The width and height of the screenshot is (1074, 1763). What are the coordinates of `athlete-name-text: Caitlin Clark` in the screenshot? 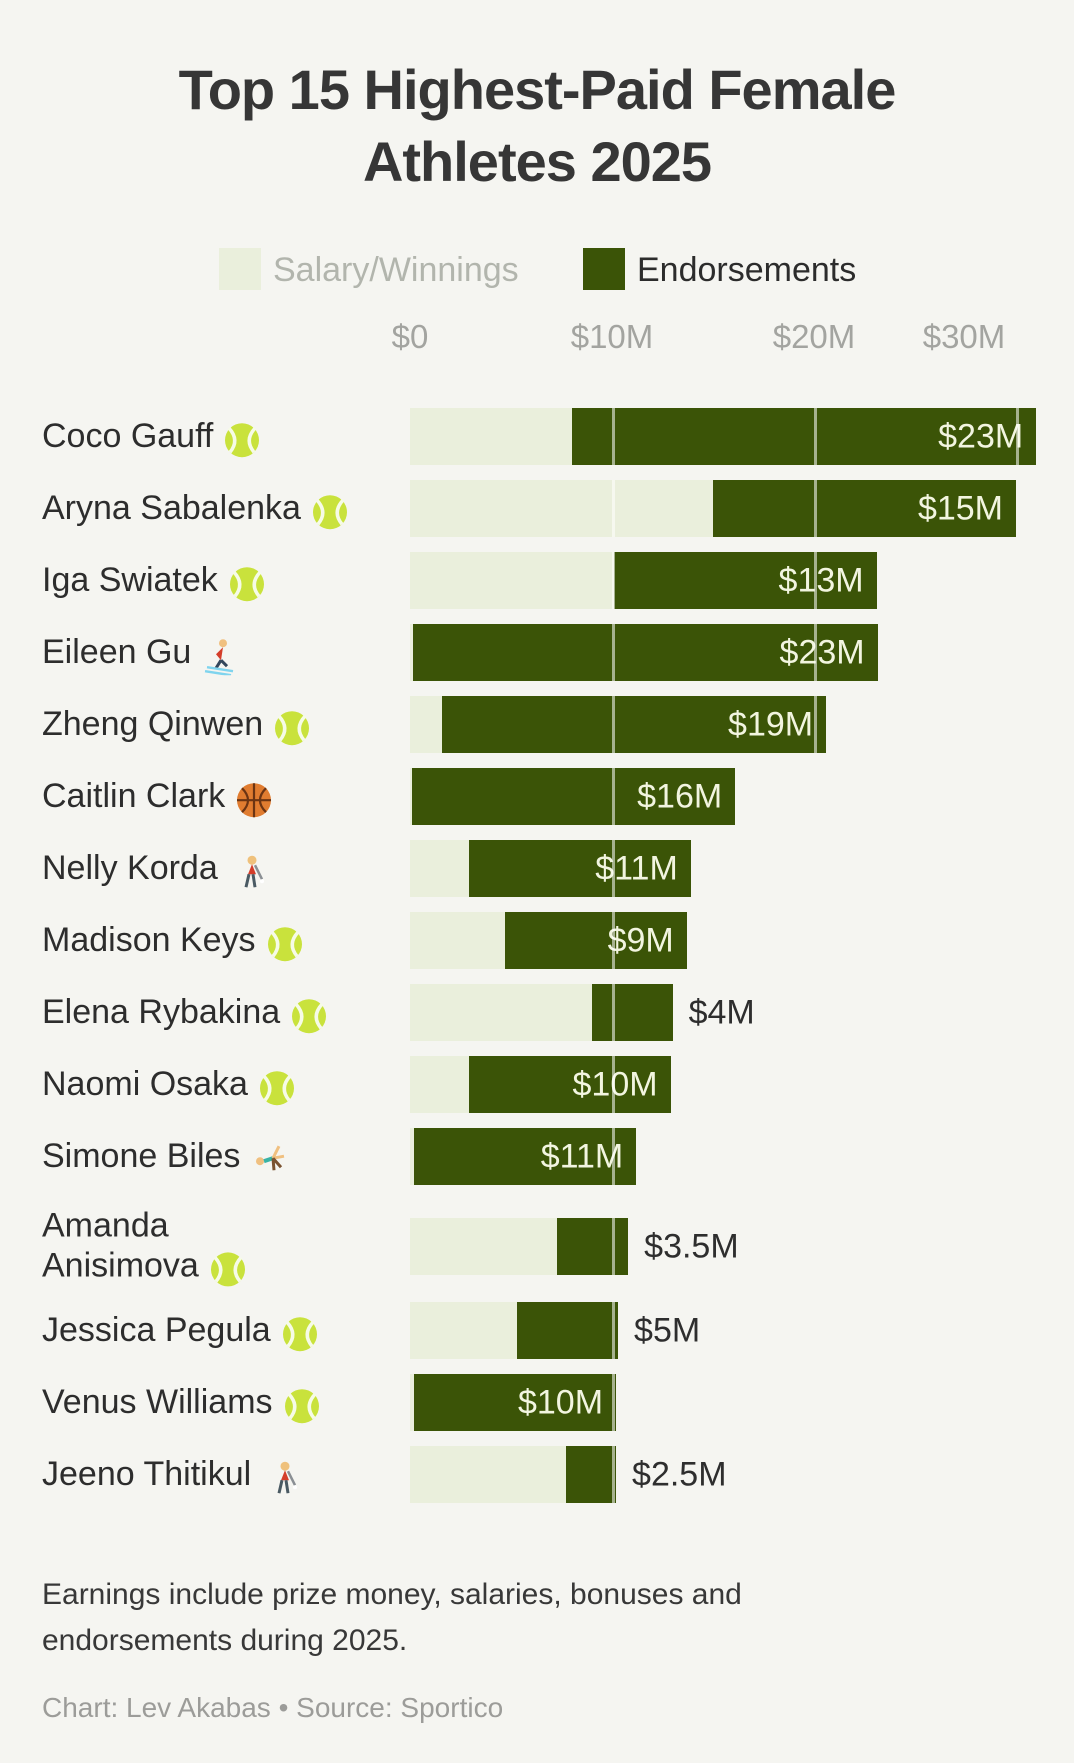 It's located at (134, 795).